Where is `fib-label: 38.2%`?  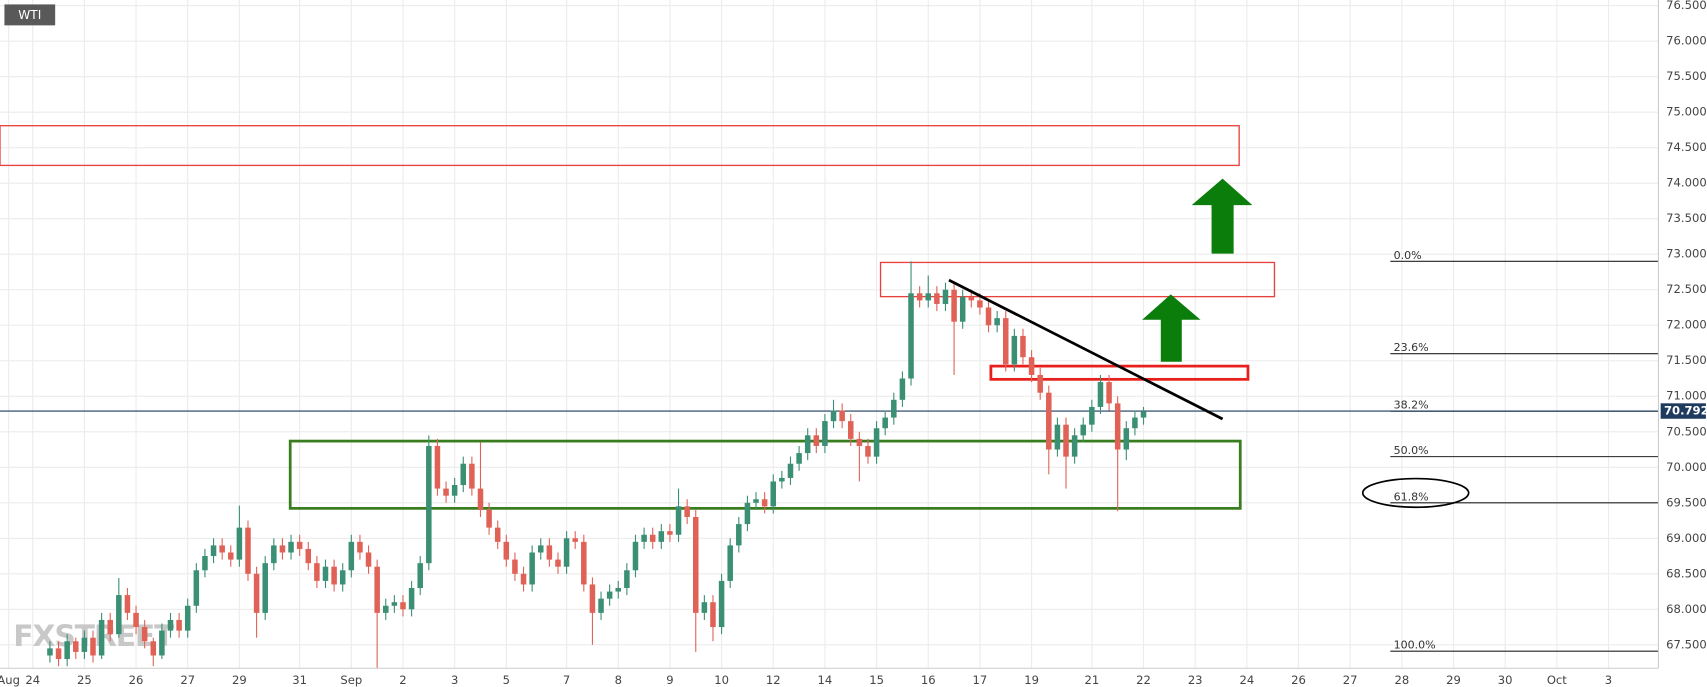
fib-label: 38.2% is located at coordinates (1411, 405).